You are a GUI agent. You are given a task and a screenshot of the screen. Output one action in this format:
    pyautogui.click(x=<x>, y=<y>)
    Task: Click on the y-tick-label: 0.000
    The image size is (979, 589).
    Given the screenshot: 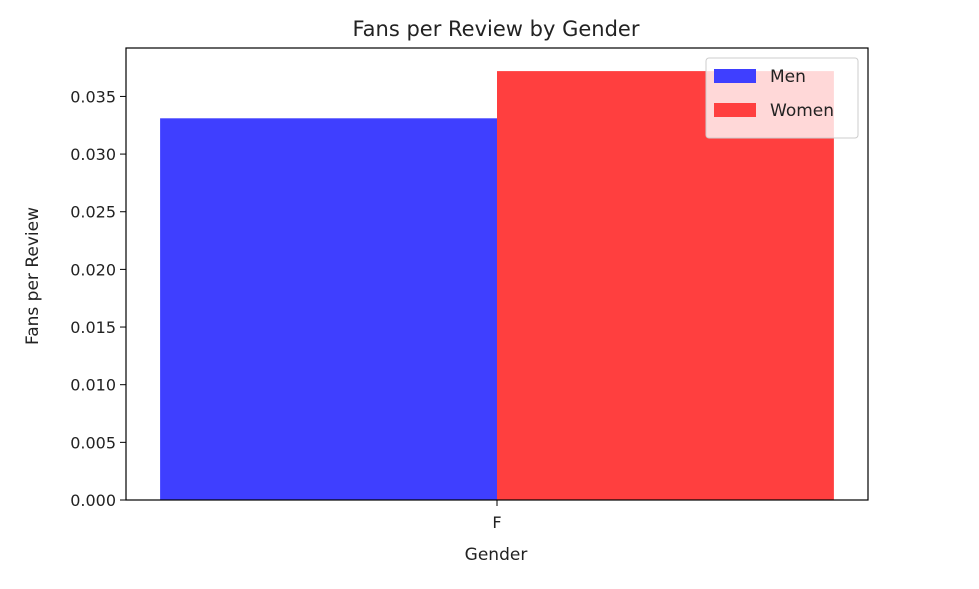 What is the action you would take?
    pyautogui.click(x=93, y=500)
    